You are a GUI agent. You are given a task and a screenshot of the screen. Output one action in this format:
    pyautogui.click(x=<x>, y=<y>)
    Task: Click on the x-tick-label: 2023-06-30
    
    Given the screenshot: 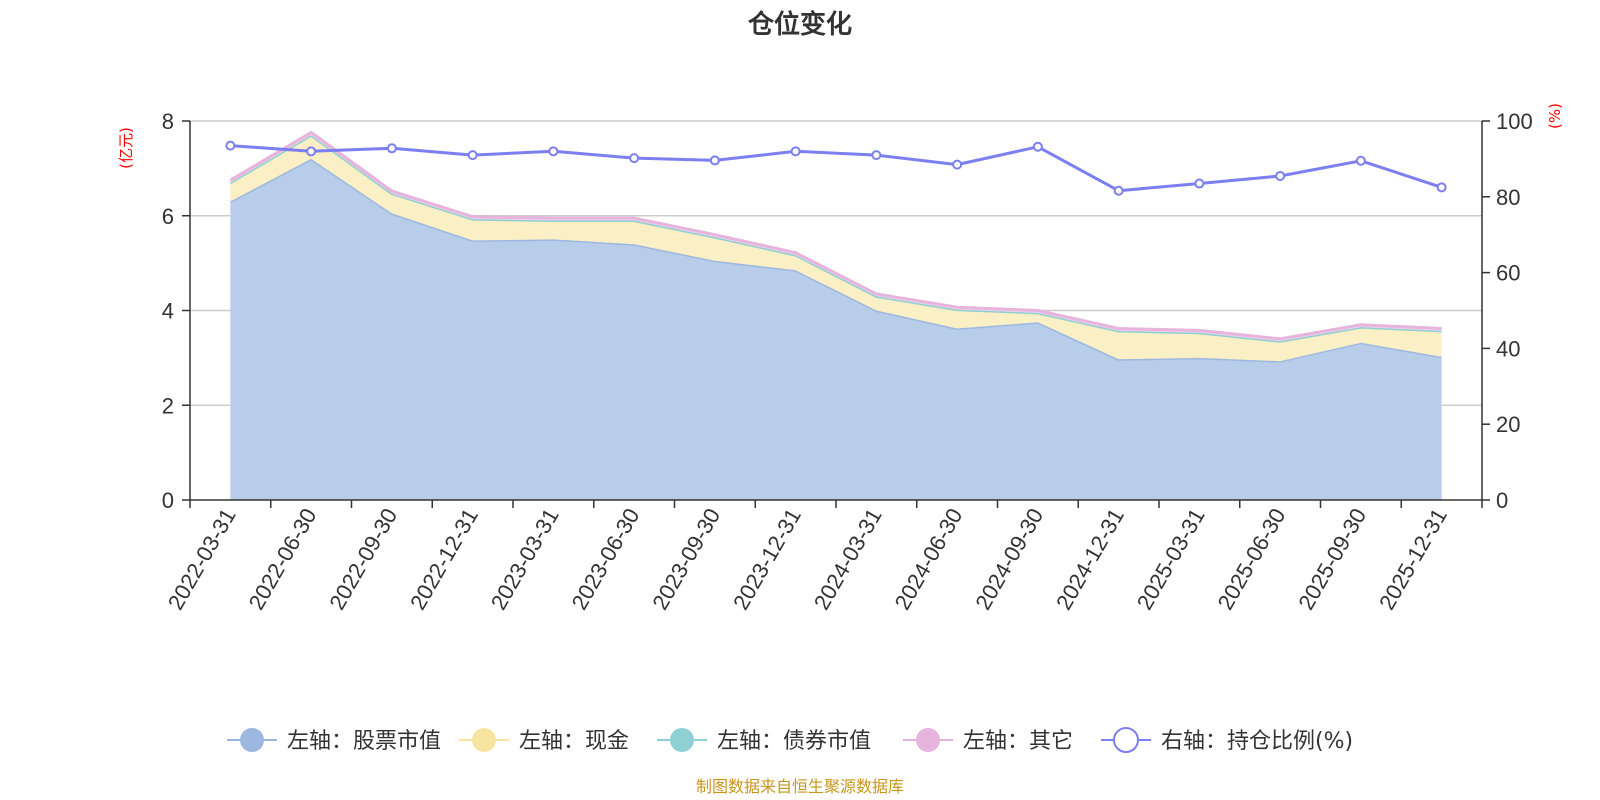 What is the action you would take?
    pyautogui.click(x=606, y=559)
    